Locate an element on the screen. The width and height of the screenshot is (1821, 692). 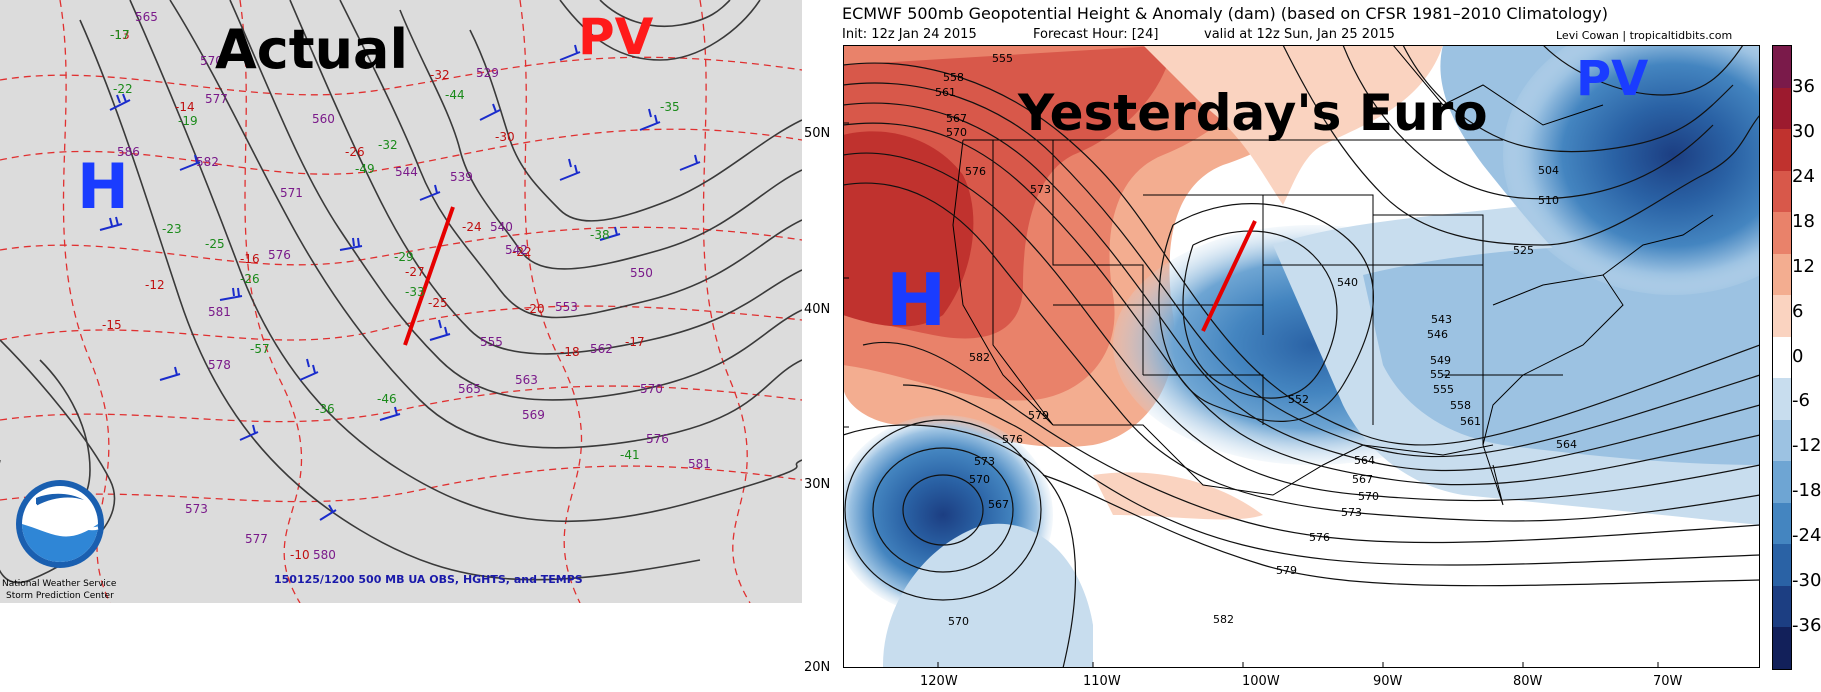
colorbar-tick-label: 18 is located at coordinates (1803, 221).